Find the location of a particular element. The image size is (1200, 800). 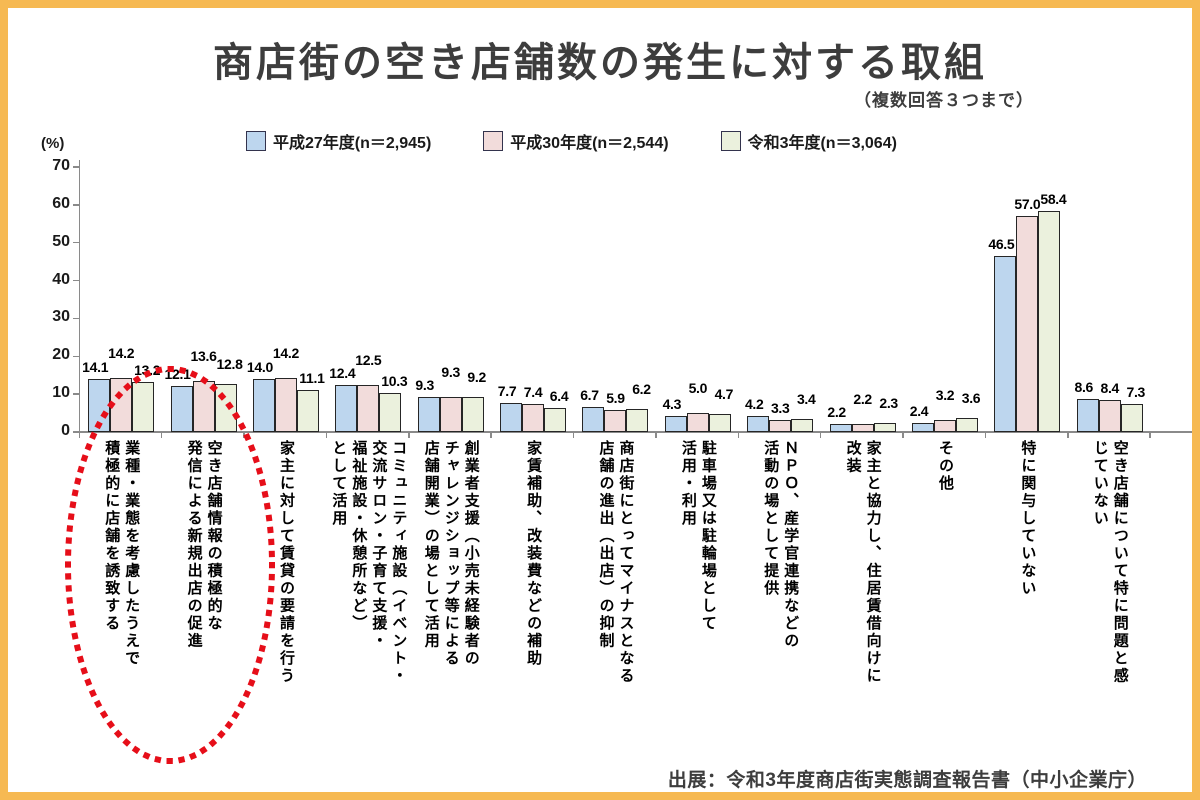

category-label-1: 空き店舗情報の積極的な 発信による新規出店の促進 is located at coordinates (204, 545).